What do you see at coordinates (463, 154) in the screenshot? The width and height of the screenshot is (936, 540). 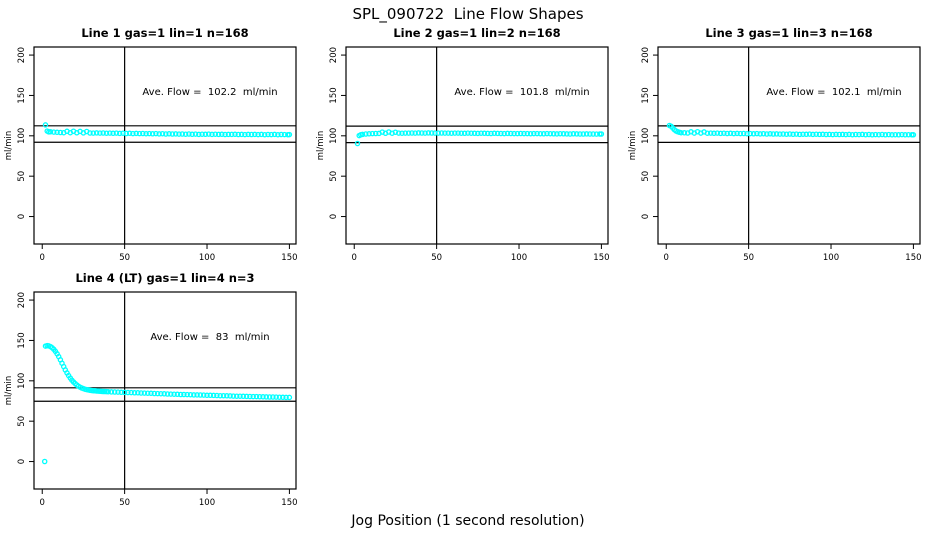 I see `flow-scatter-chart-line2: 0 50 100 150 0 50 100 150 200 ml/min` at bounding box center [463, 154].